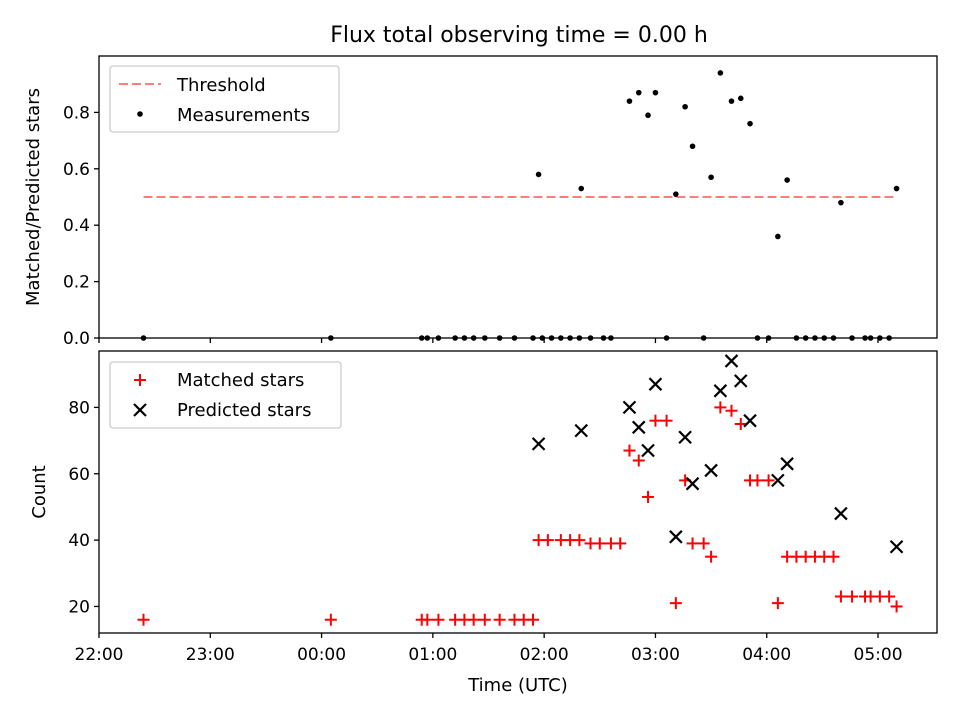 This screenshot has width=960, height=720. What do you see at coordinates (76, 170) in the screenshot?
I see `ratio-y-tick-label: 0.6` at bounding box center [76, 170].